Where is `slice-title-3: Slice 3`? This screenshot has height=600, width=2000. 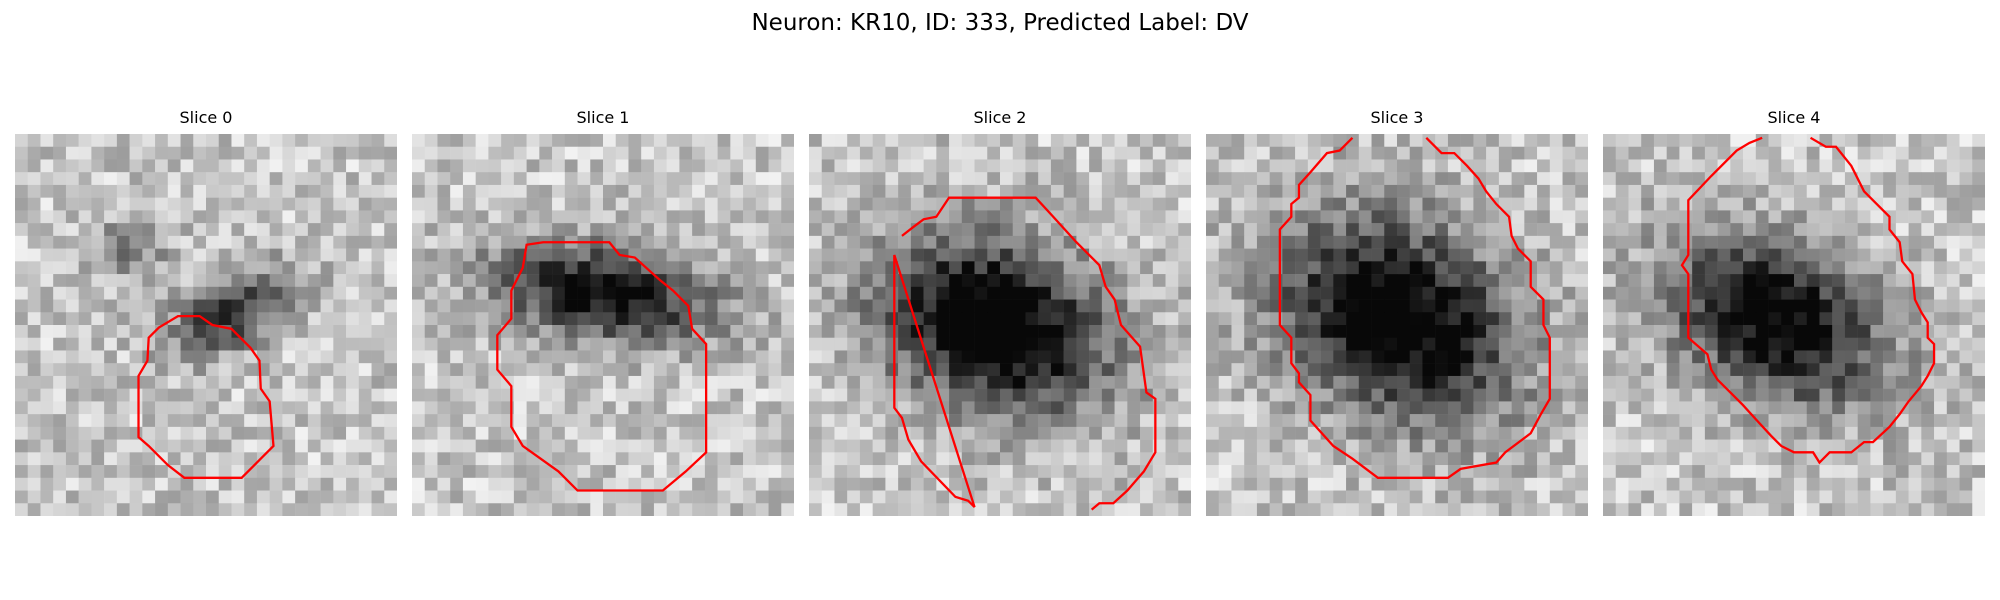 slice-title-3: Slice 3 is located at coordinates (1397, 117).